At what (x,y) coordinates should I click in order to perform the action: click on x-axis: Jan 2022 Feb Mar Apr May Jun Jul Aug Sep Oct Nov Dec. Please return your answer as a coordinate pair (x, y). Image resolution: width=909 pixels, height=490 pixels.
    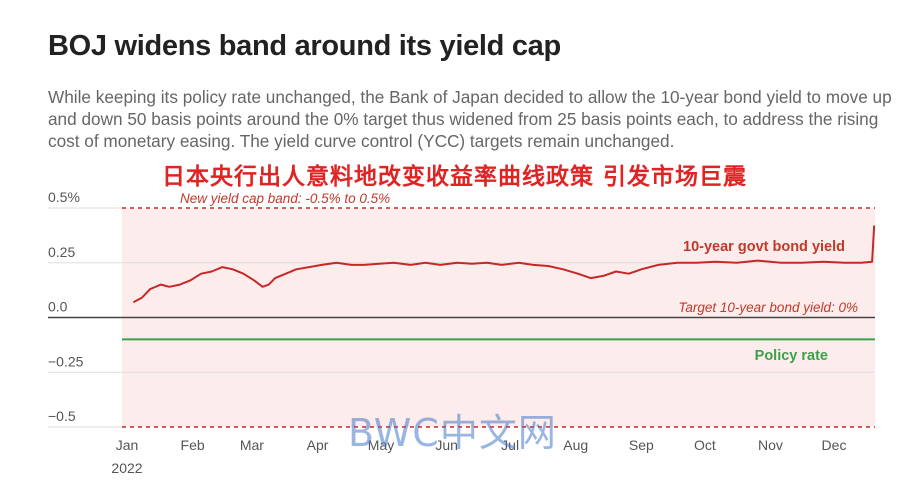
    Looking at the image, I should click on (478, 456).